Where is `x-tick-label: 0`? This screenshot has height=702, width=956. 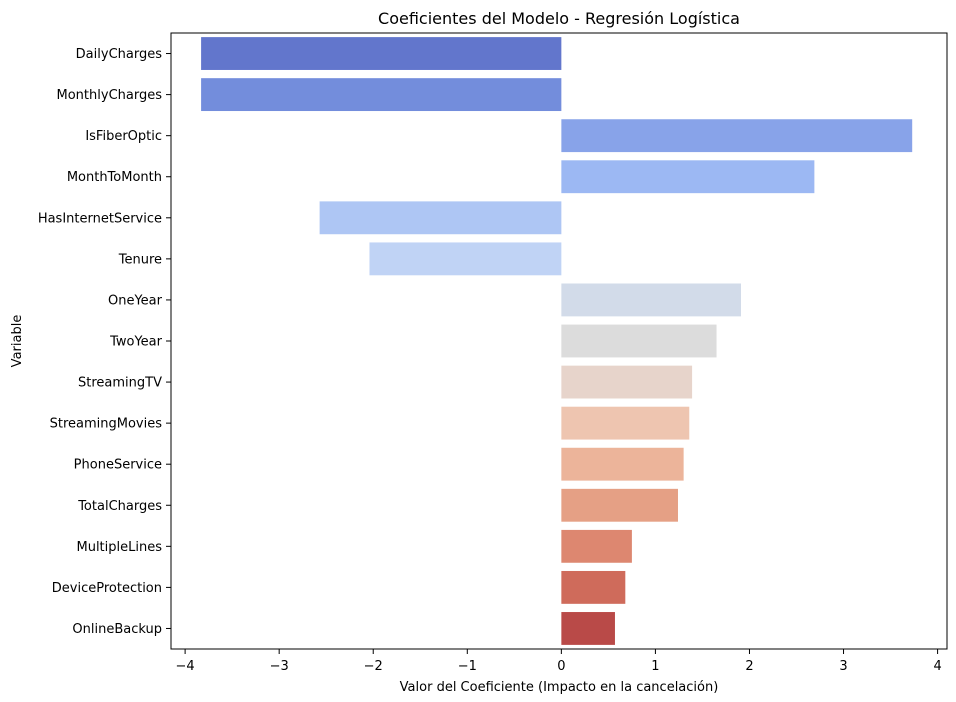 x-tick-label: 0 is located at coordinates (561, 666).